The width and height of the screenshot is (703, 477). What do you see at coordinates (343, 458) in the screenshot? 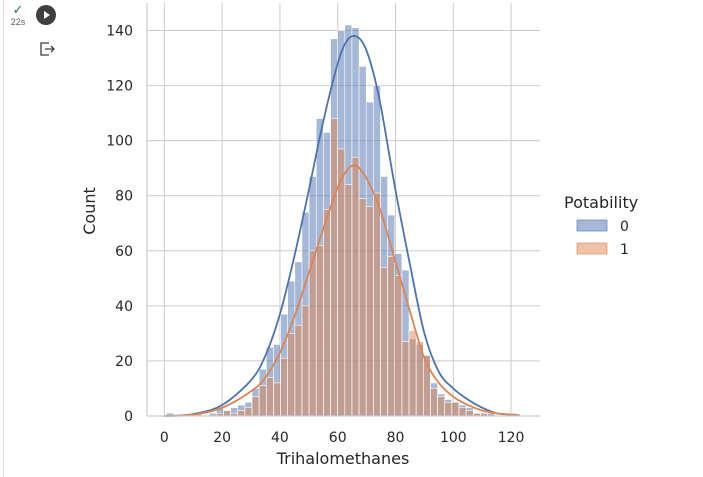
I see `x-axis-label: Trihalomethanes` at bounding box center [343, 458].